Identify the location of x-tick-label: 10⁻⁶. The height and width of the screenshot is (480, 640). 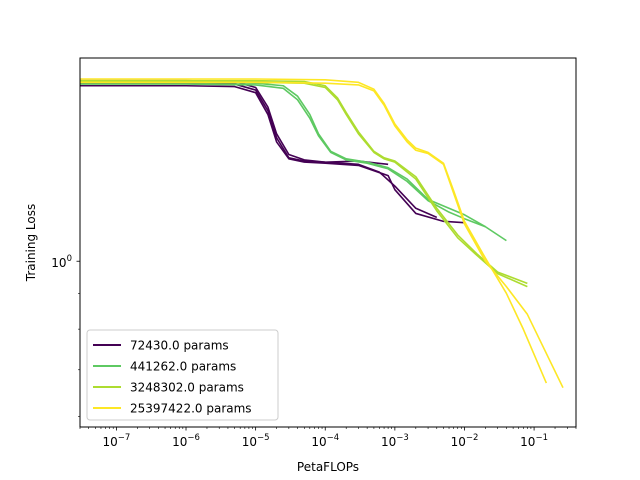
(186, 441).